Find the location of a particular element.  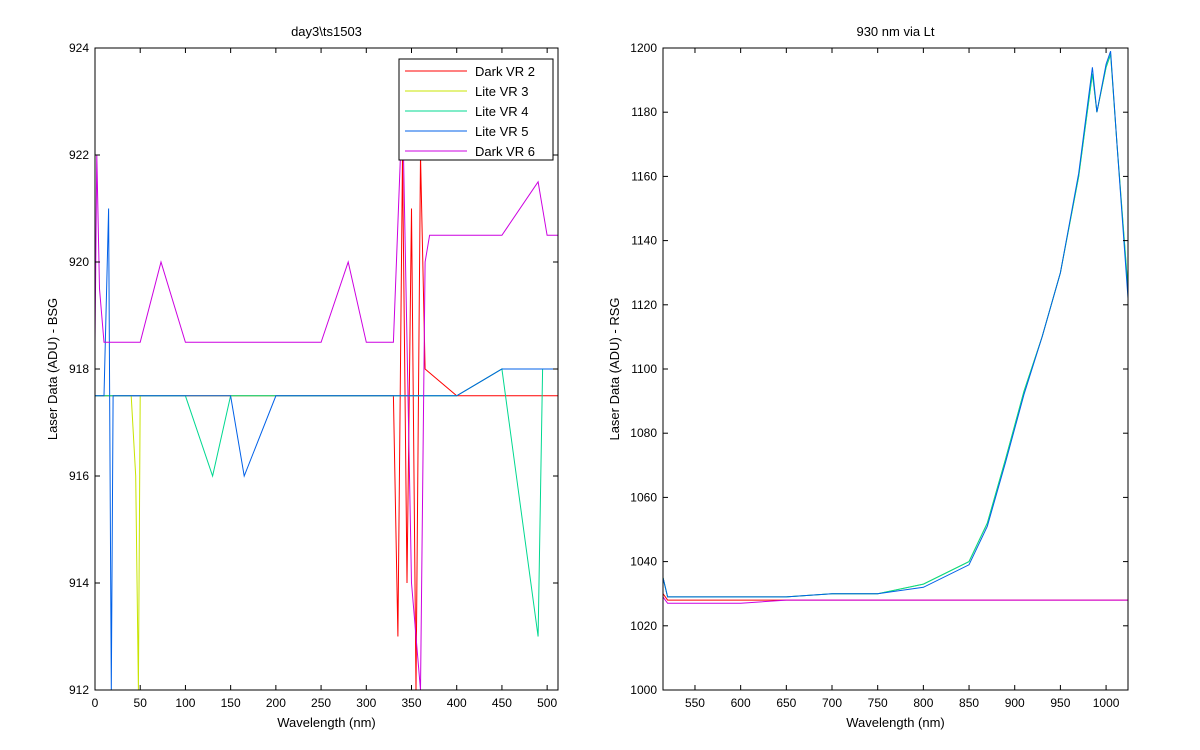

legend-label-lite-vr-5: Lite VR 5 is located at coordinates (501, 131).